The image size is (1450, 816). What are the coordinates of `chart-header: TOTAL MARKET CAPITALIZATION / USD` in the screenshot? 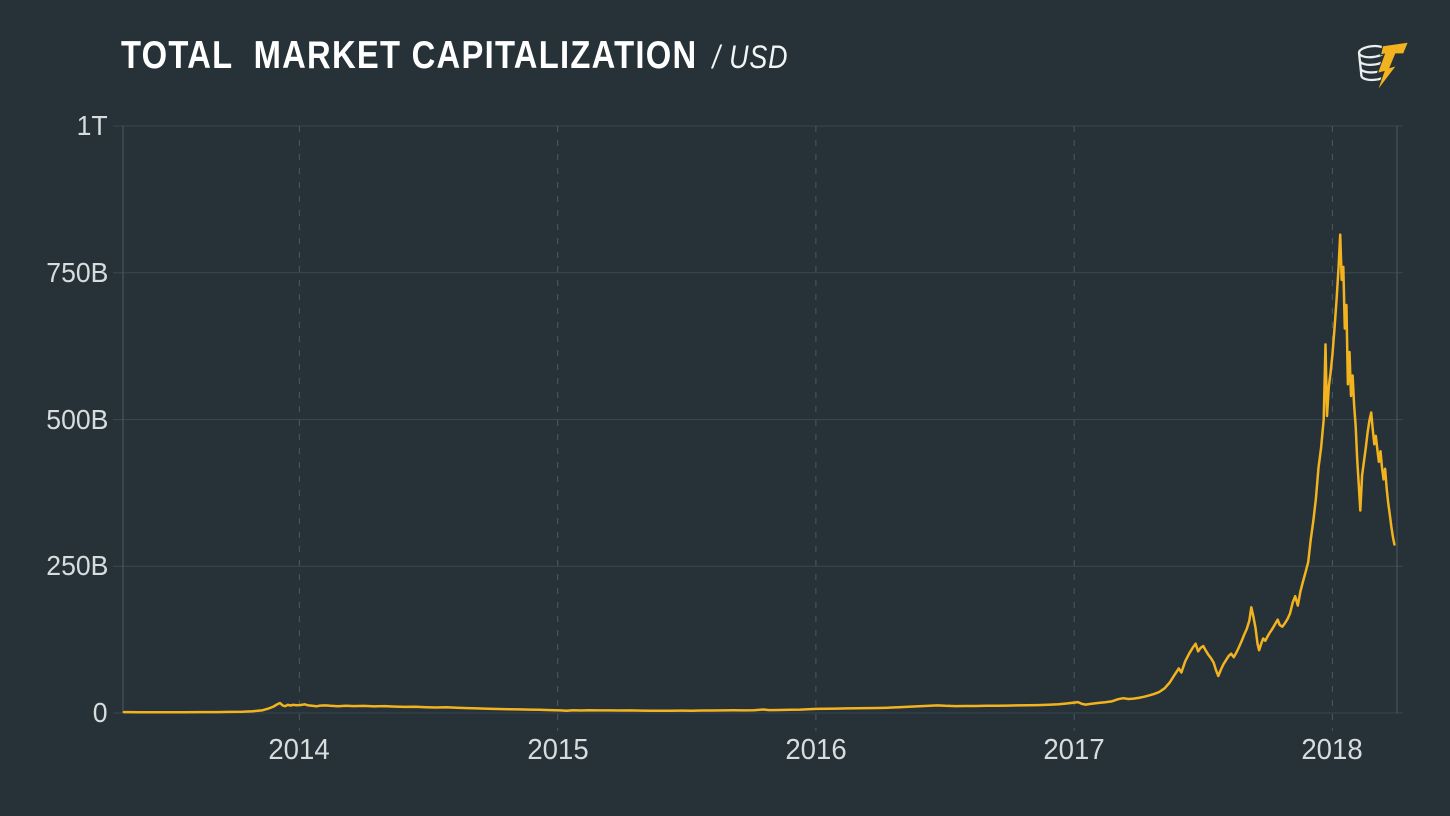 It's located at (518, 56).